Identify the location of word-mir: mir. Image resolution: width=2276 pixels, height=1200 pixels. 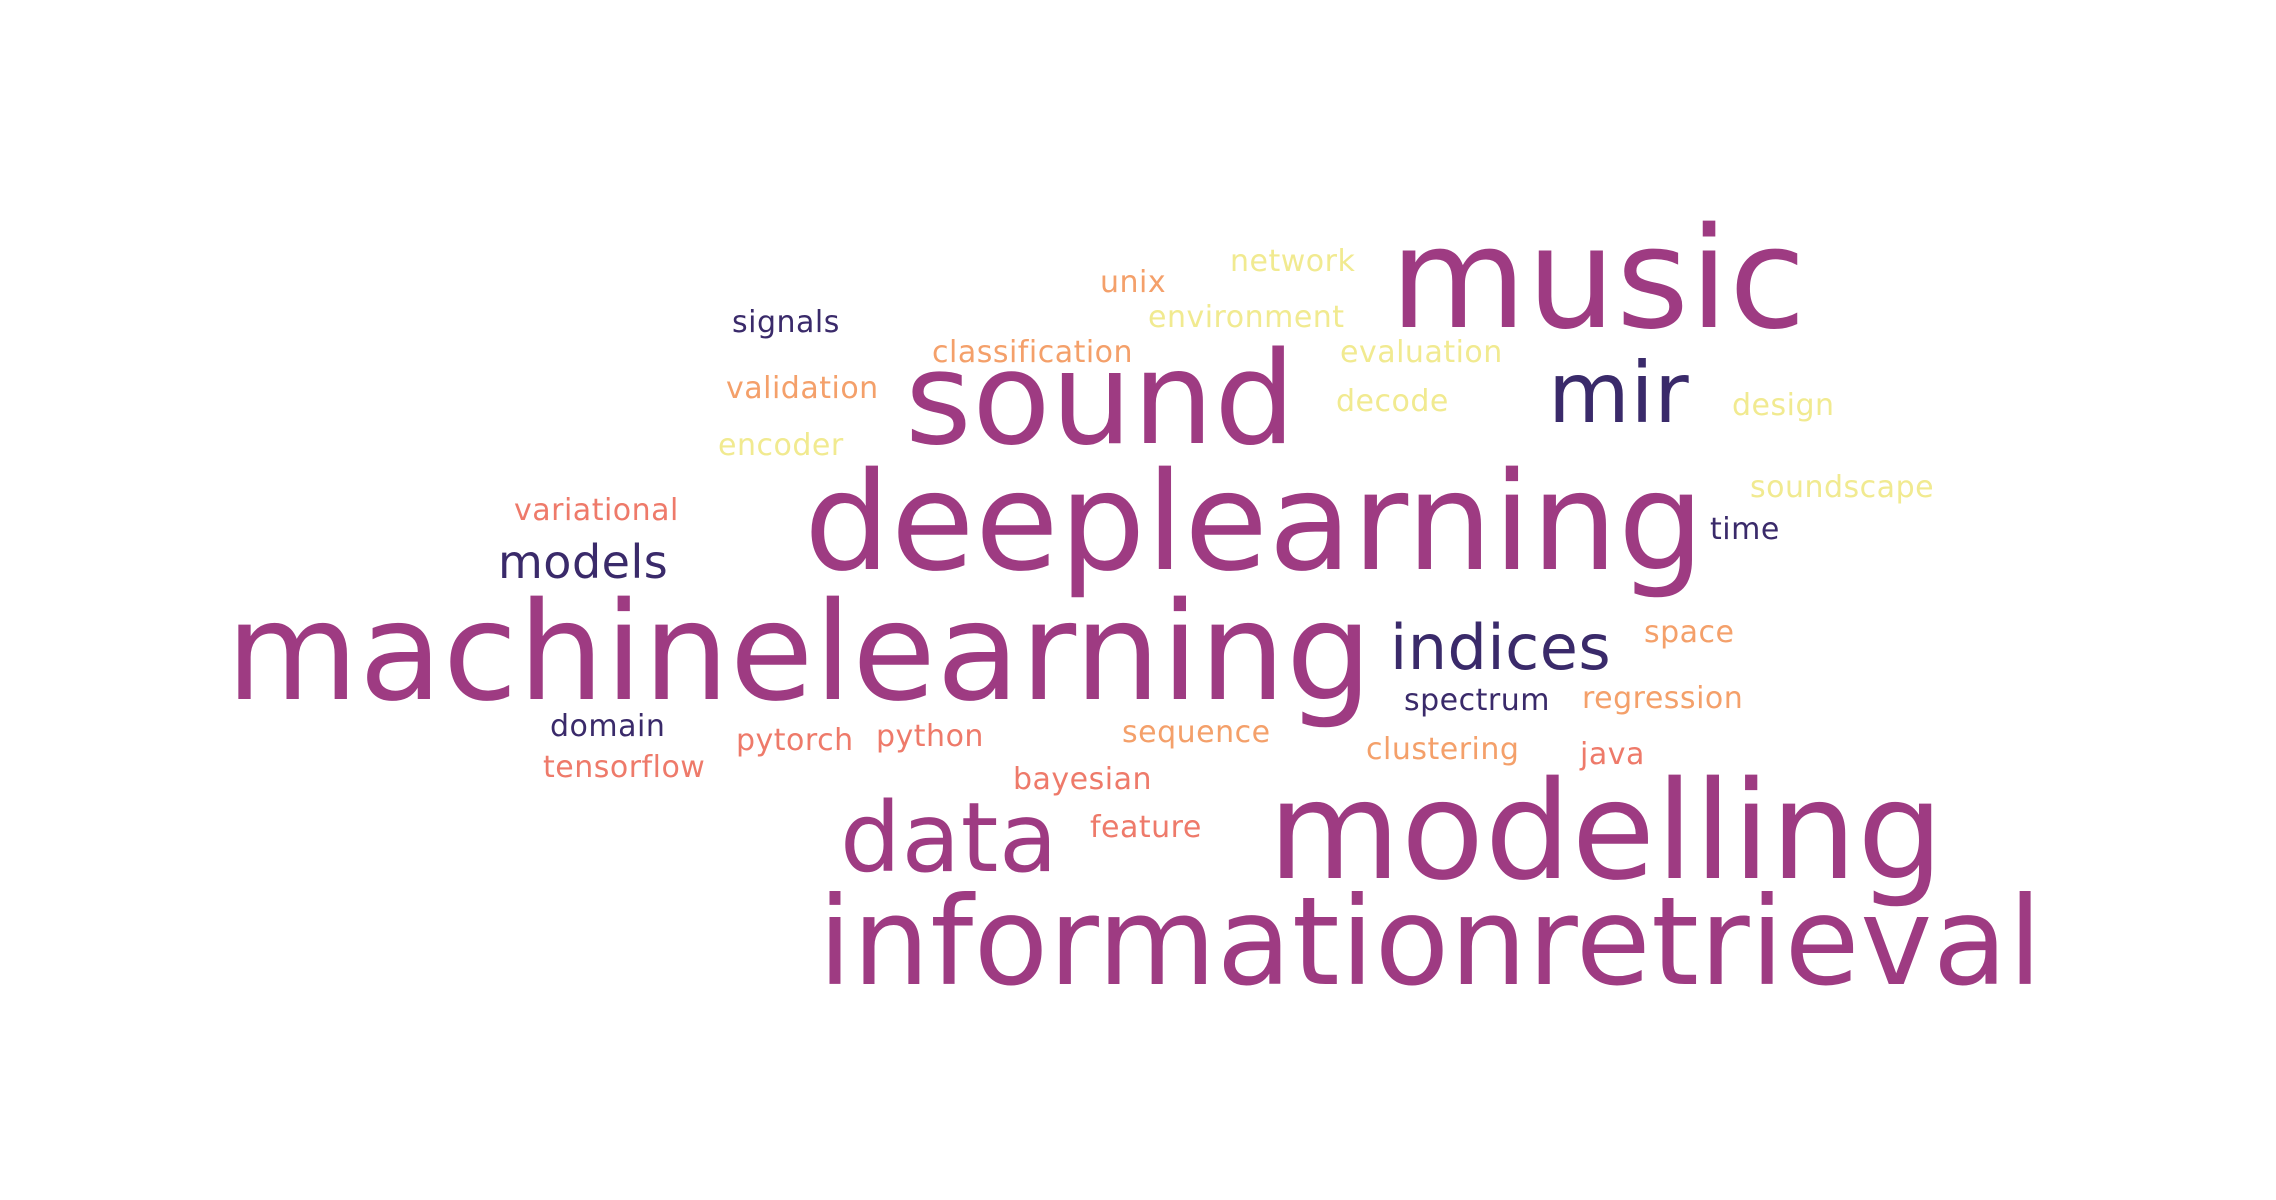
(1619, 393).